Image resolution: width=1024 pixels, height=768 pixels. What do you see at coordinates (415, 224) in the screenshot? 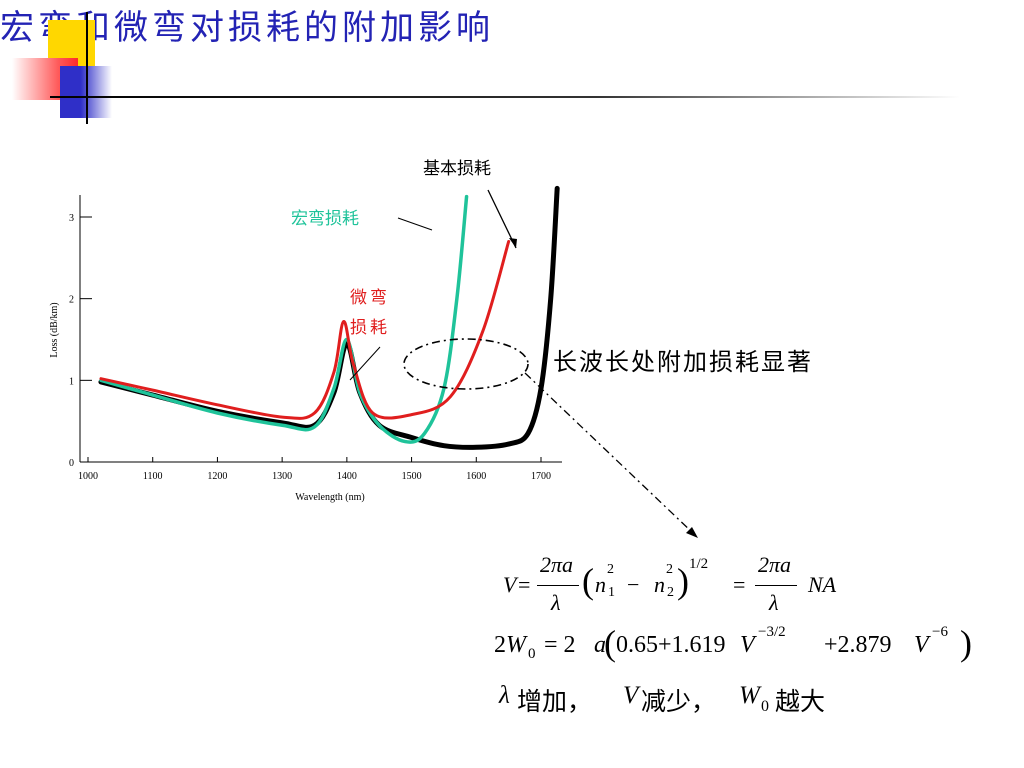
I see `macro-leader-line` at bounding box center [415, 224].